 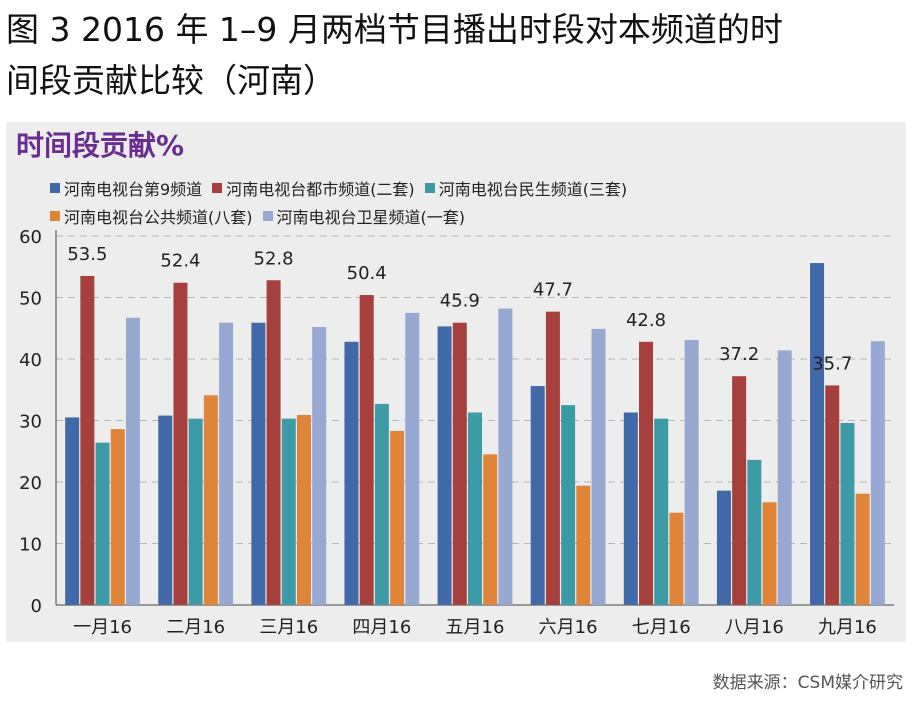 I want to click on legend-row-1: 河南电视台第9频道 河南电视台都市频道(二套) 河南电视台民生频道(三套), so click(x=470, y=188).